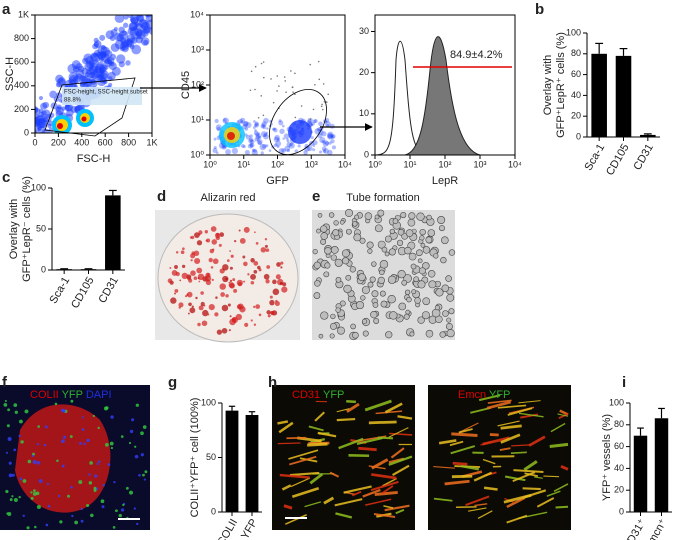  Describe the element at coordinates (186, 85) in the screenshot. I see `y-axis-label: CD45` at that location.